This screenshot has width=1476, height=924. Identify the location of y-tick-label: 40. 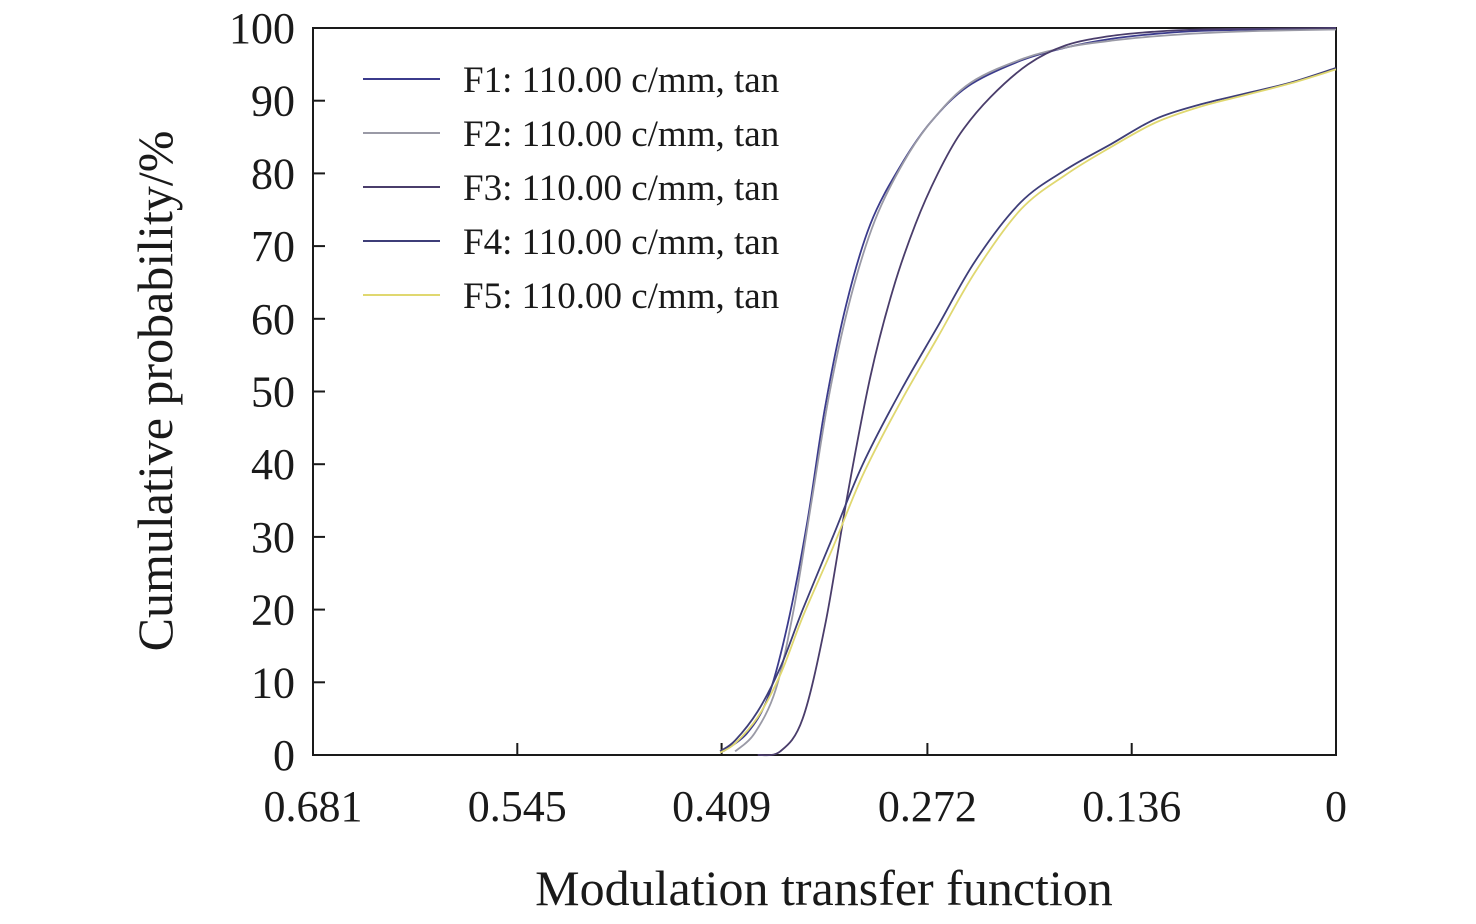
(273, 464).